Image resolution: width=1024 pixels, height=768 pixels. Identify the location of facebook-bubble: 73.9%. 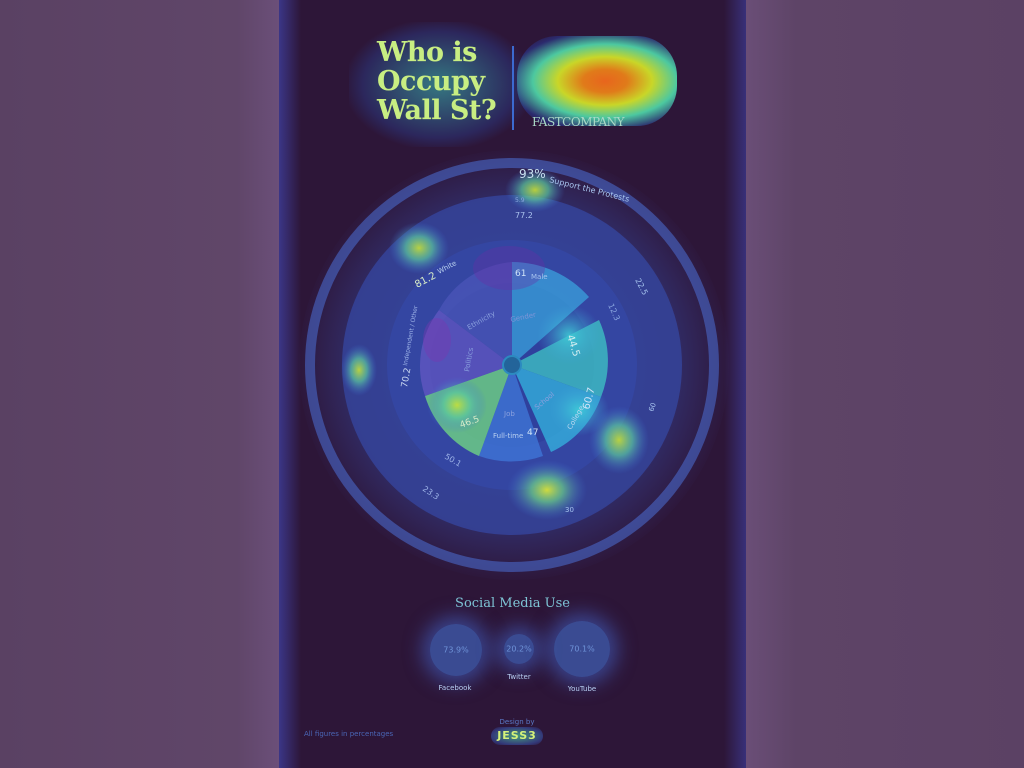
(456, 650).